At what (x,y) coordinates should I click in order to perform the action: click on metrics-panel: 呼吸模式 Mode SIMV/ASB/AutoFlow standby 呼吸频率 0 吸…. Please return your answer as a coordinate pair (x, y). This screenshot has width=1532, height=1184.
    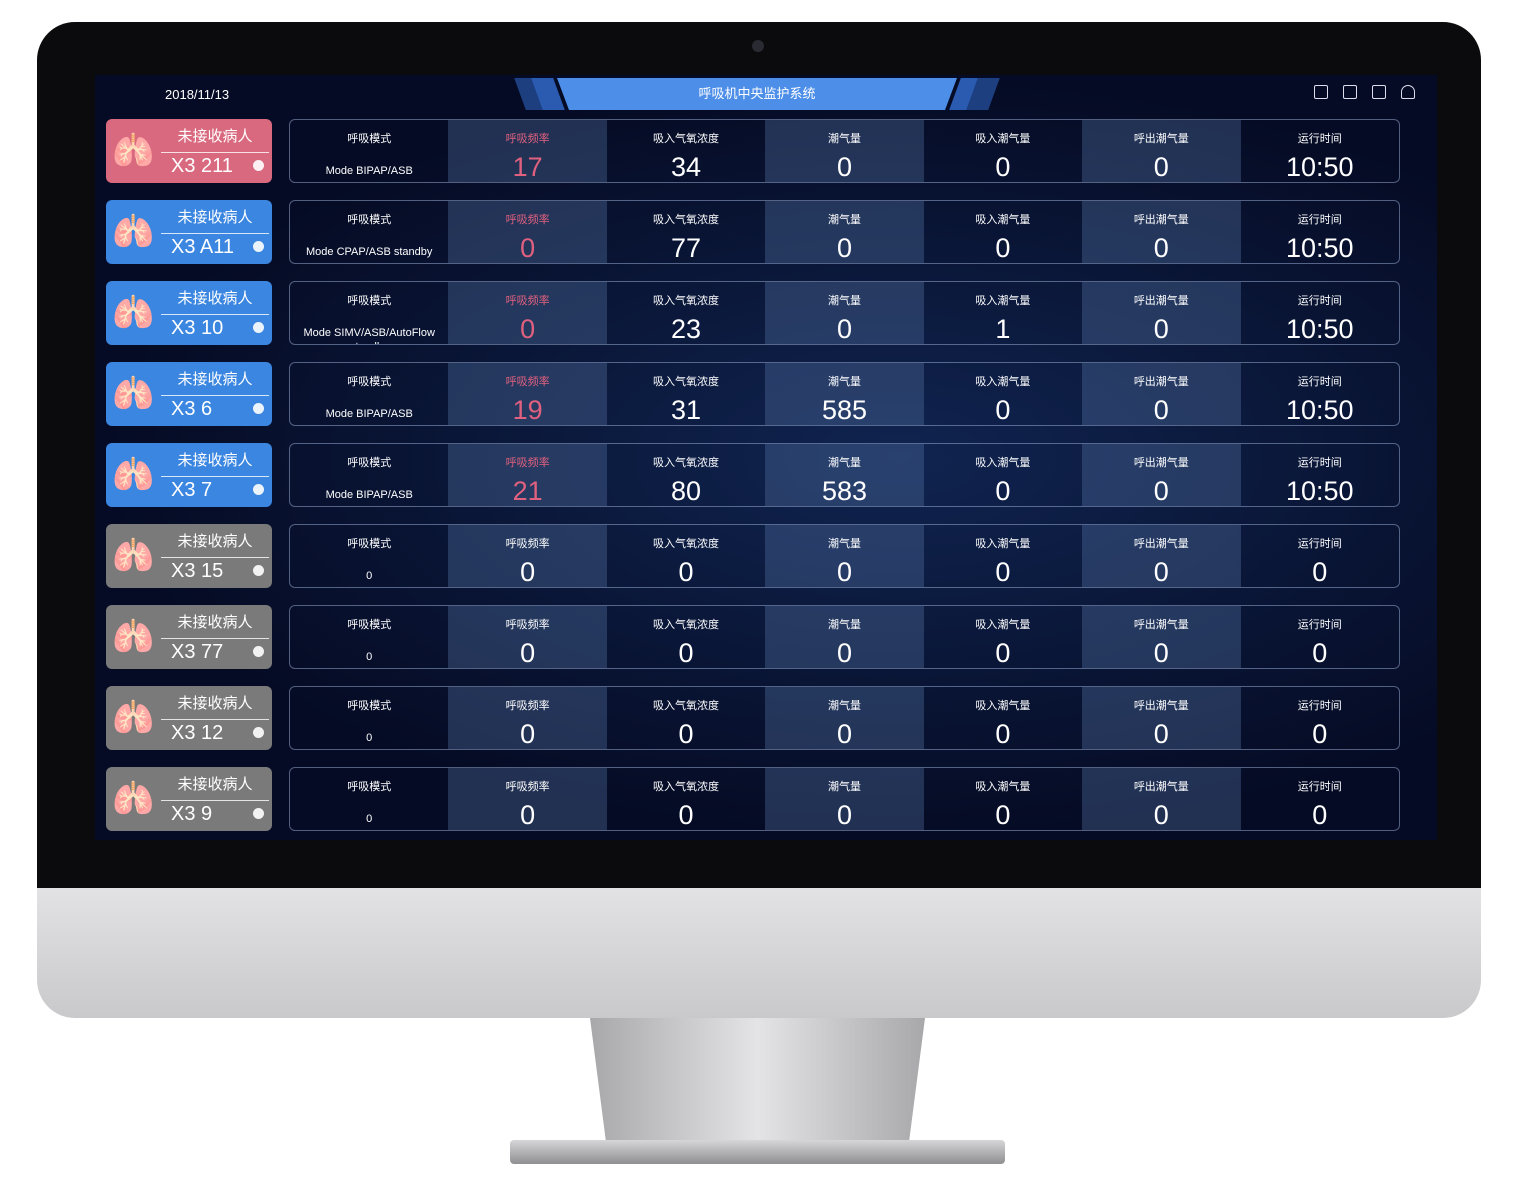
    Looking at the image, I should click on (844, 313).